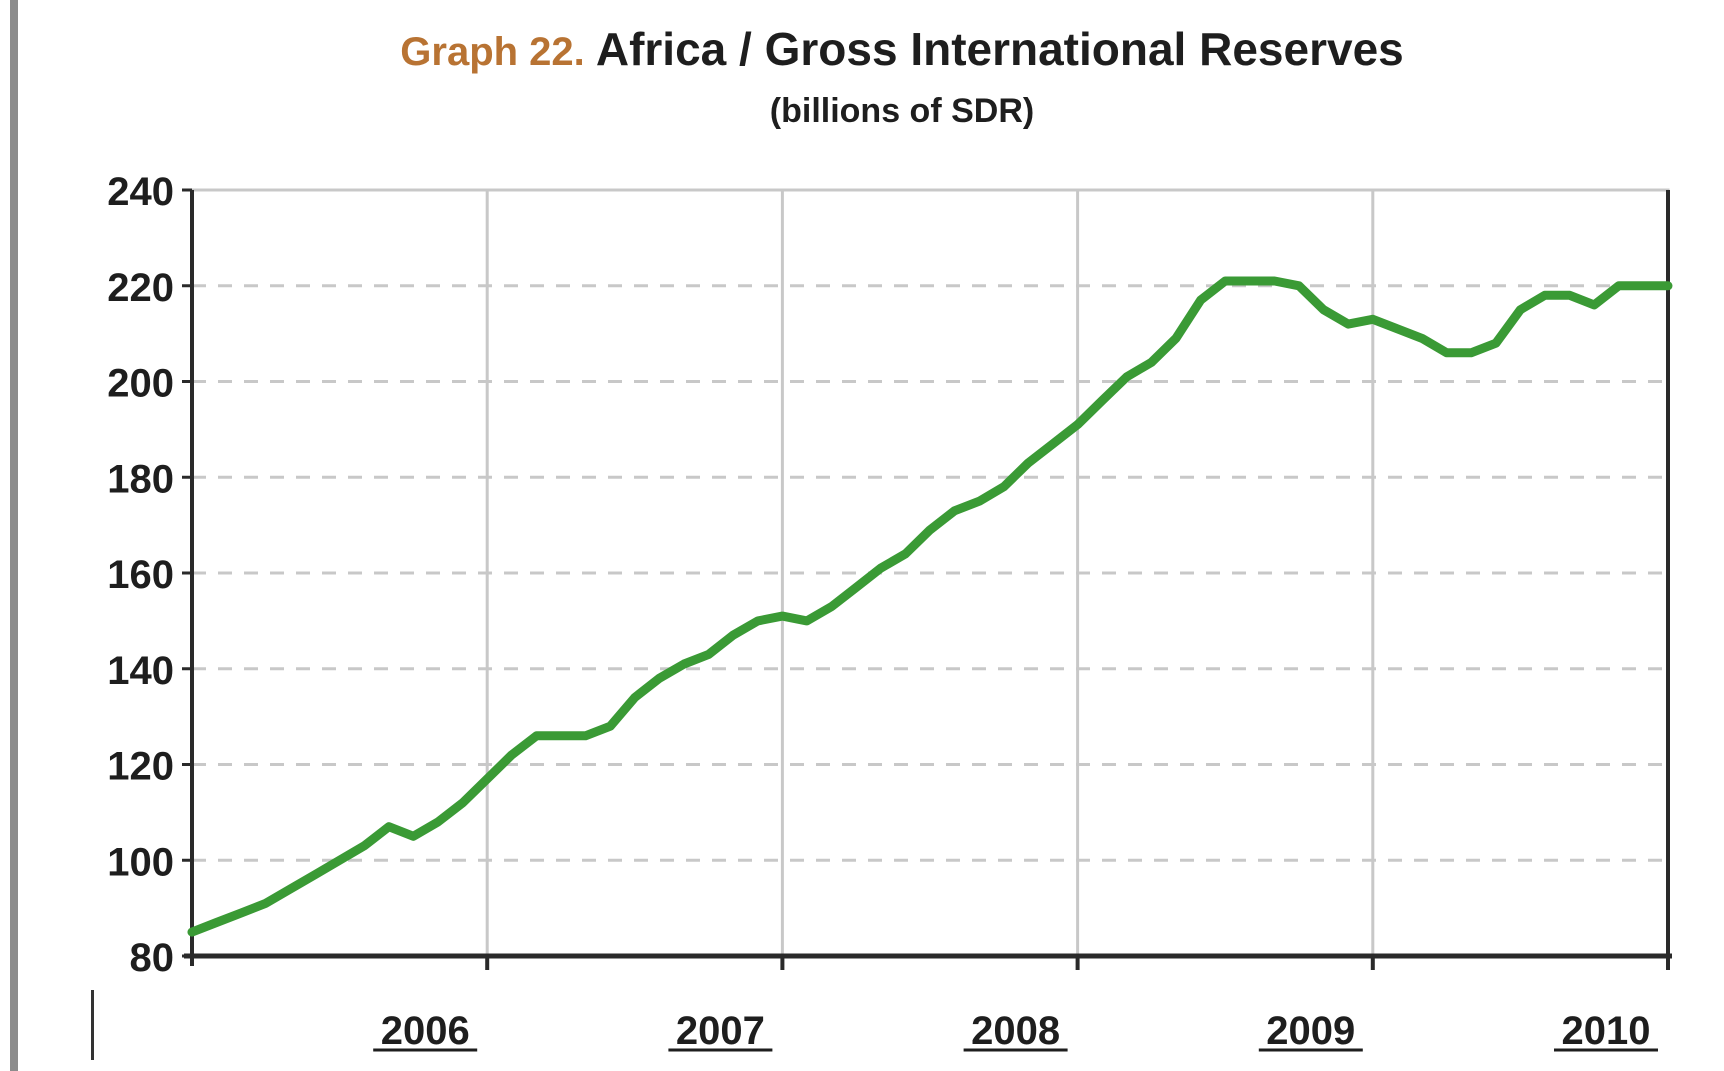  Describe the element at coordinates (140, 192) in the screenshot. I see `y-tick-label: 240` at that location.